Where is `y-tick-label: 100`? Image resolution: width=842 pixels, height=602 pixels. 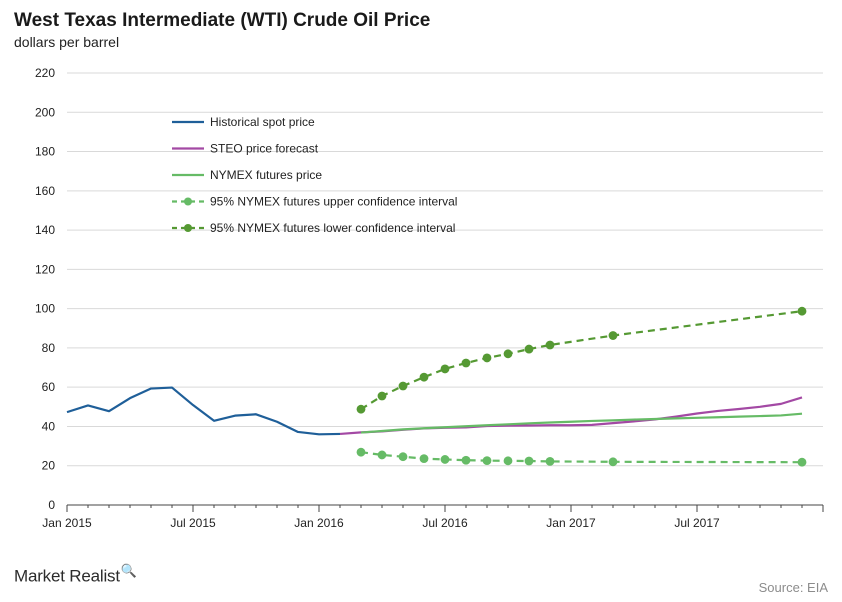
y-tick-label: 100 is located at coordinates (45, 309).